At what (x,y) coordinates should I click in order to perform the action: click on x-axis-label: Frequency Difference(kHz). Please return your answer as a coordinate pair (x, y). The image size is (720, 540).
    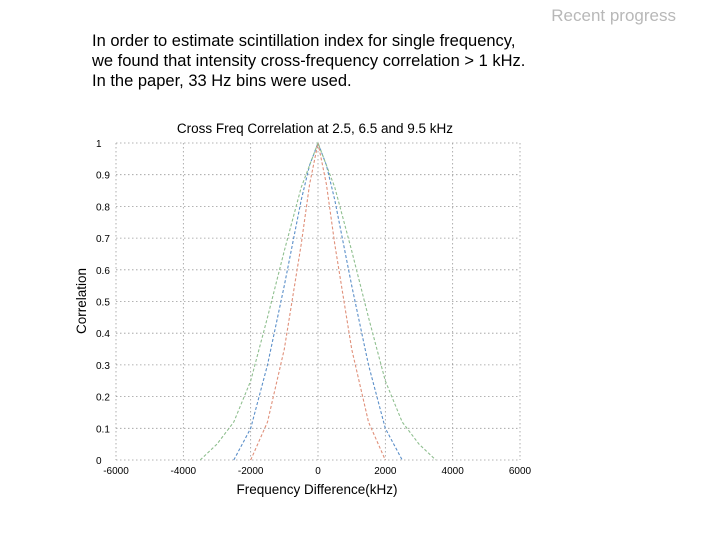
    Looking at the image, I should click on (316, 489).